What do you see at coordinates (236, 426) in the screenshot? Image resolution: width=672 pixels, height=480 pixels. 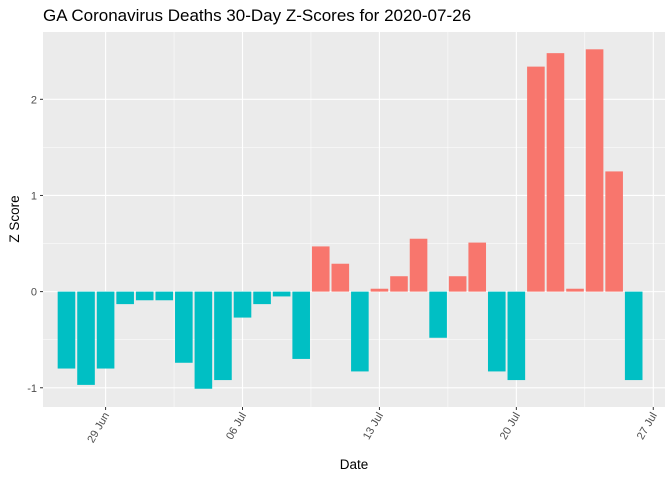 I see `x-tick-label: 06 Jul` at bounding box center [236, 426].